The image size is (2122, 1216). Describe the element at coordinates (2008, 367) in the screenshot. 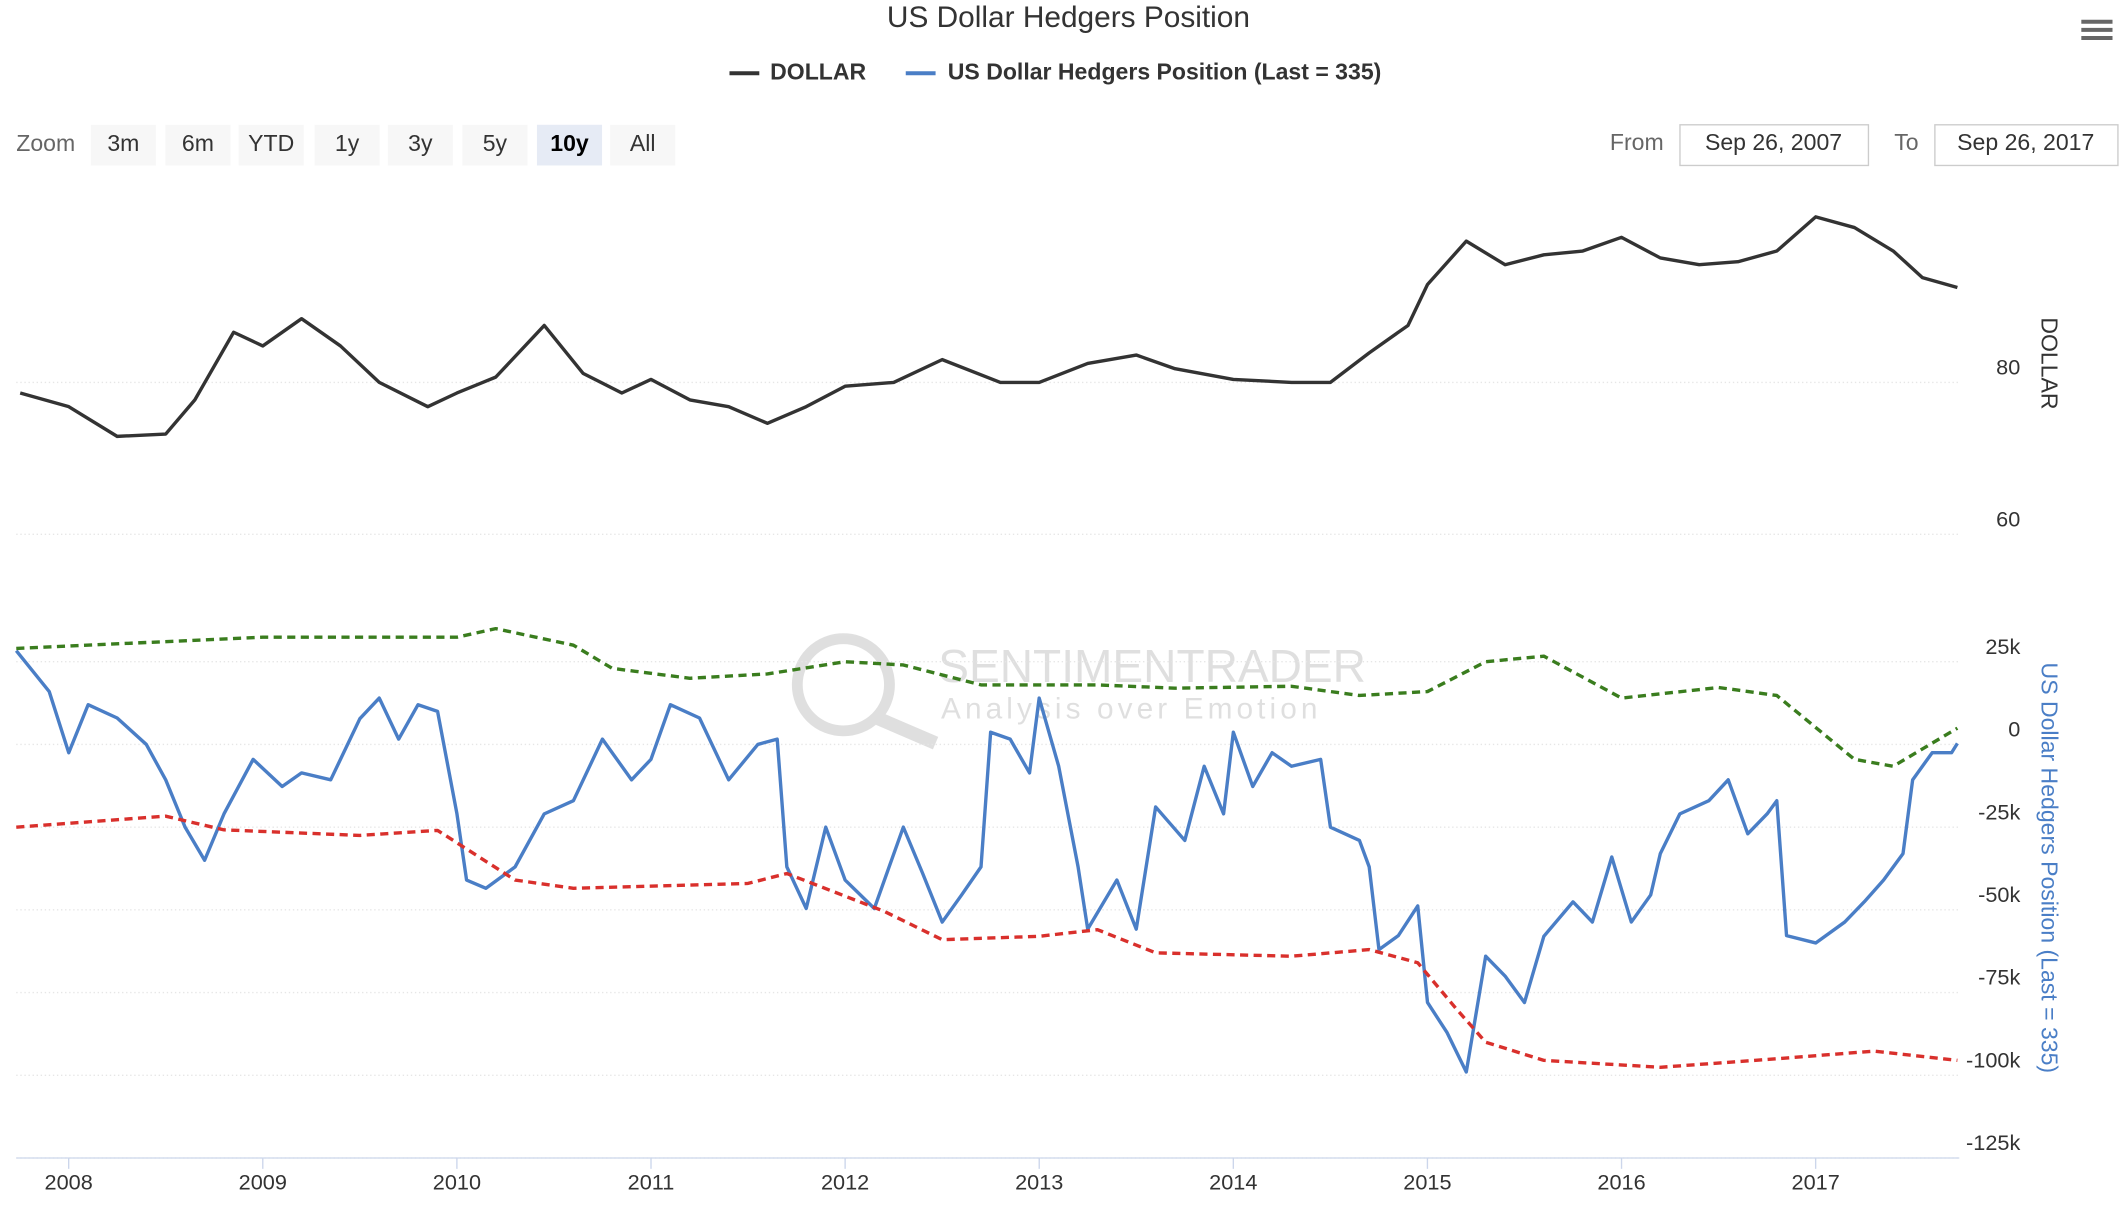

I see `y-tick-label: 80` at that location.